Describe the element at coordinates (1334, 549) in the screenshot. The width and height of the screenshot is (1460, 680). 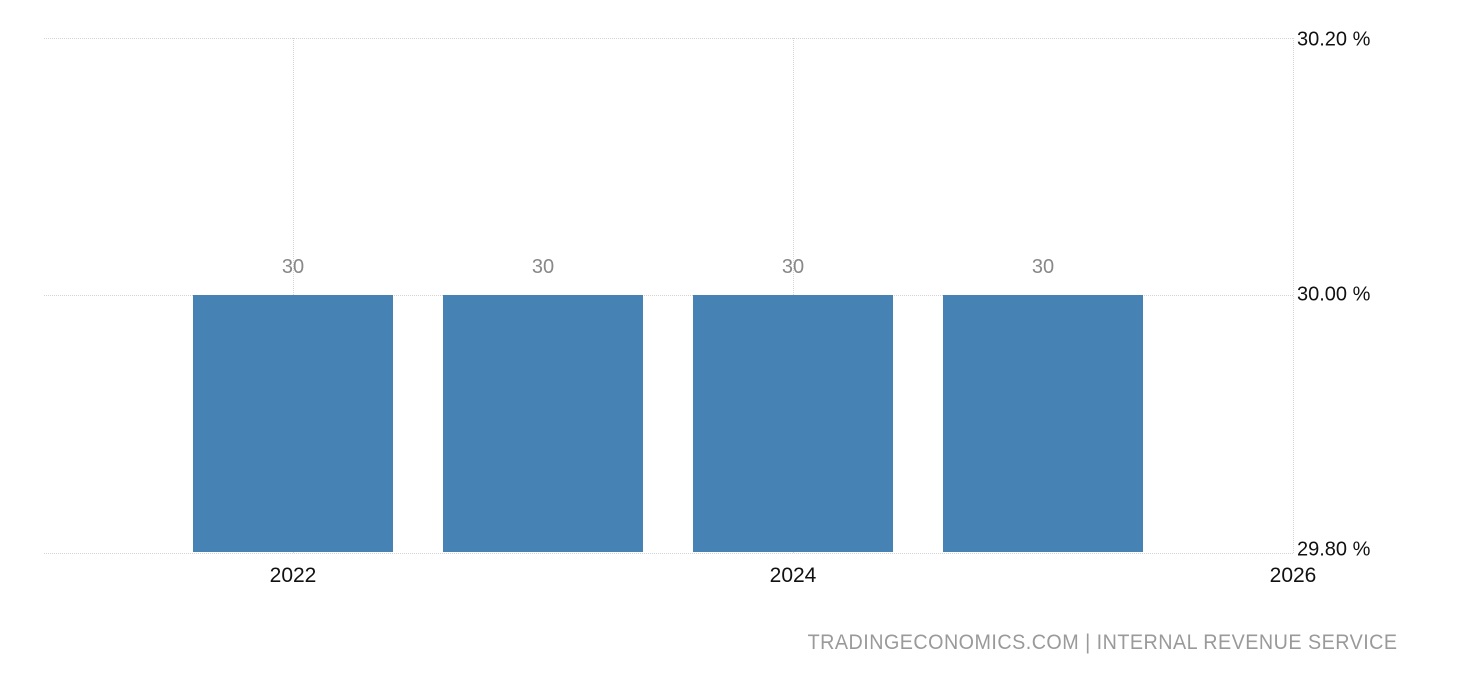
I see `y-axis-label-bottom: 29.80 %` at that location.